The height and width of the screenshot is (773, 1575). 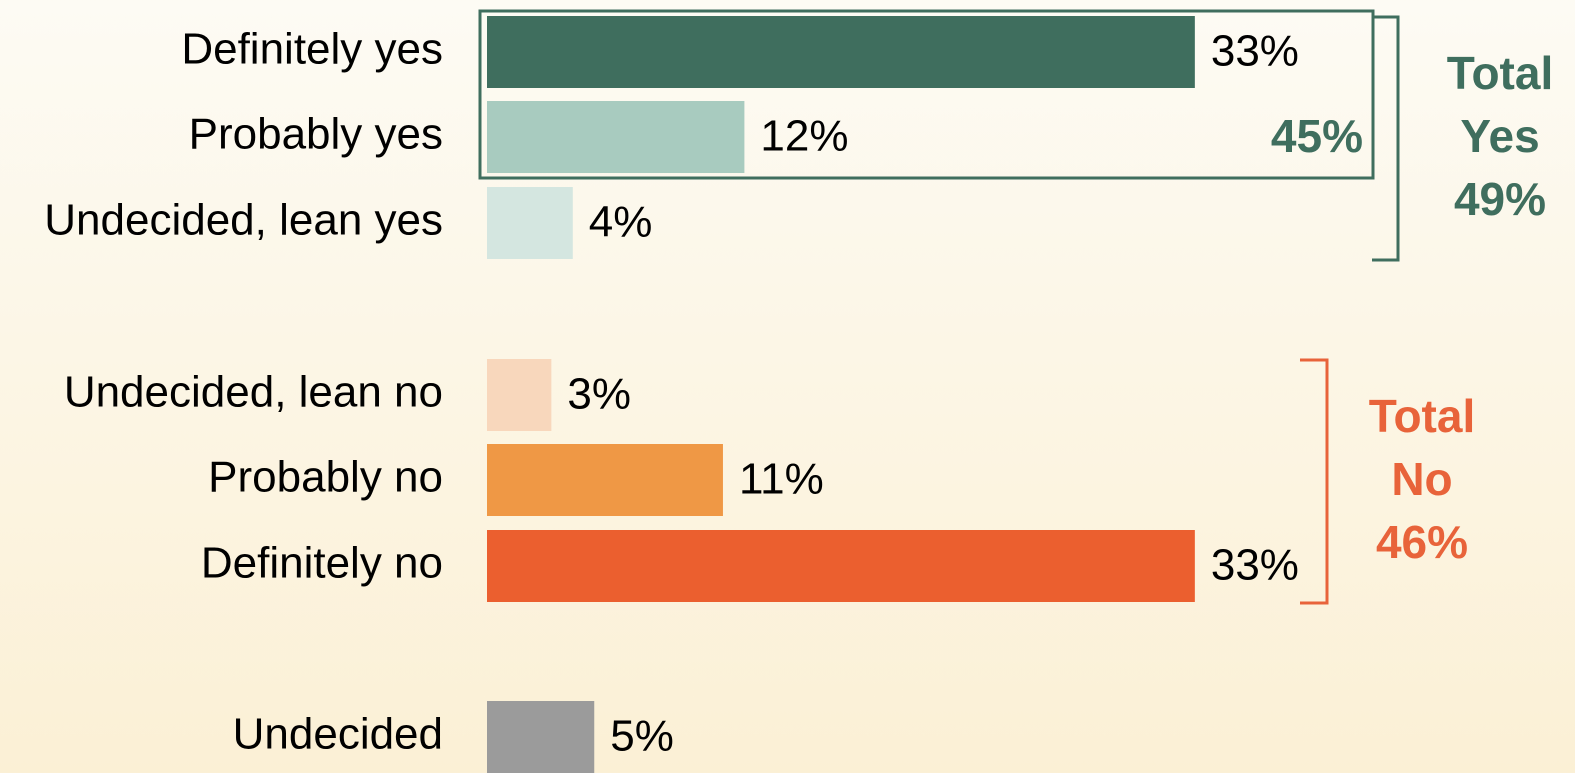 What do you see at coordinates (1499, 136) in the screenshot?
I see `total-label: Yes` at bounding box center [1499, 136].